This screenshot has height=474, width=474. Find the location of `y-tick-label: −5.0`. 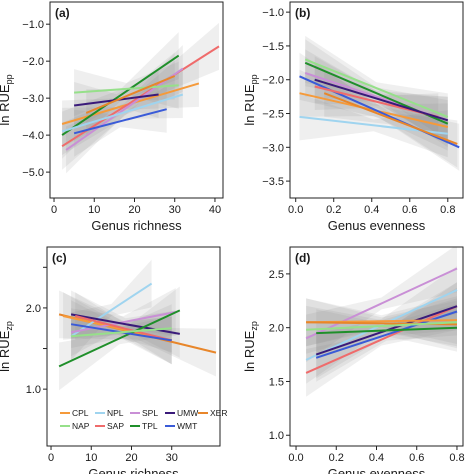

y-tick-label: −5.0 is located at coordinates (33, 173).